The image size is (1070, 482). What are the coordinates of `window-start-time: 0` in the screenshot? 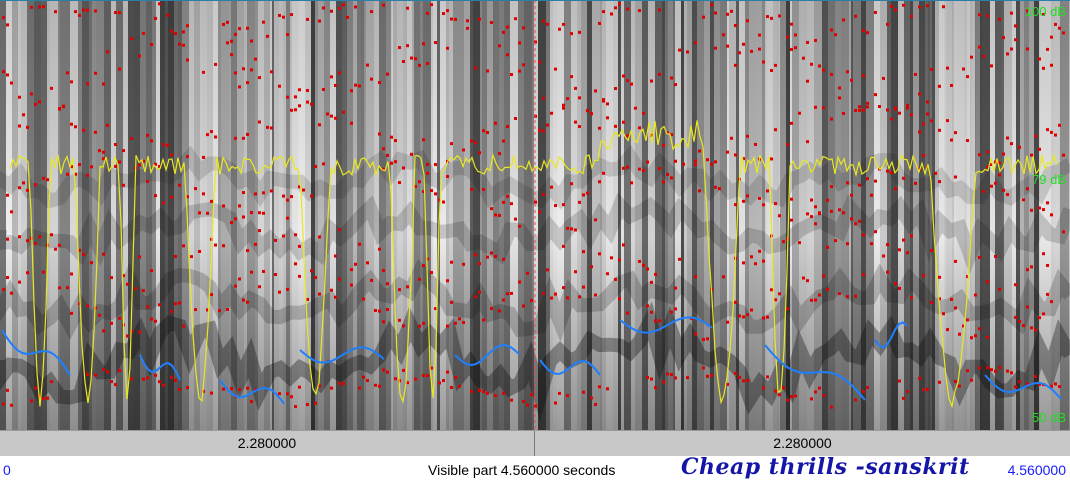 It's located at (7, 470).